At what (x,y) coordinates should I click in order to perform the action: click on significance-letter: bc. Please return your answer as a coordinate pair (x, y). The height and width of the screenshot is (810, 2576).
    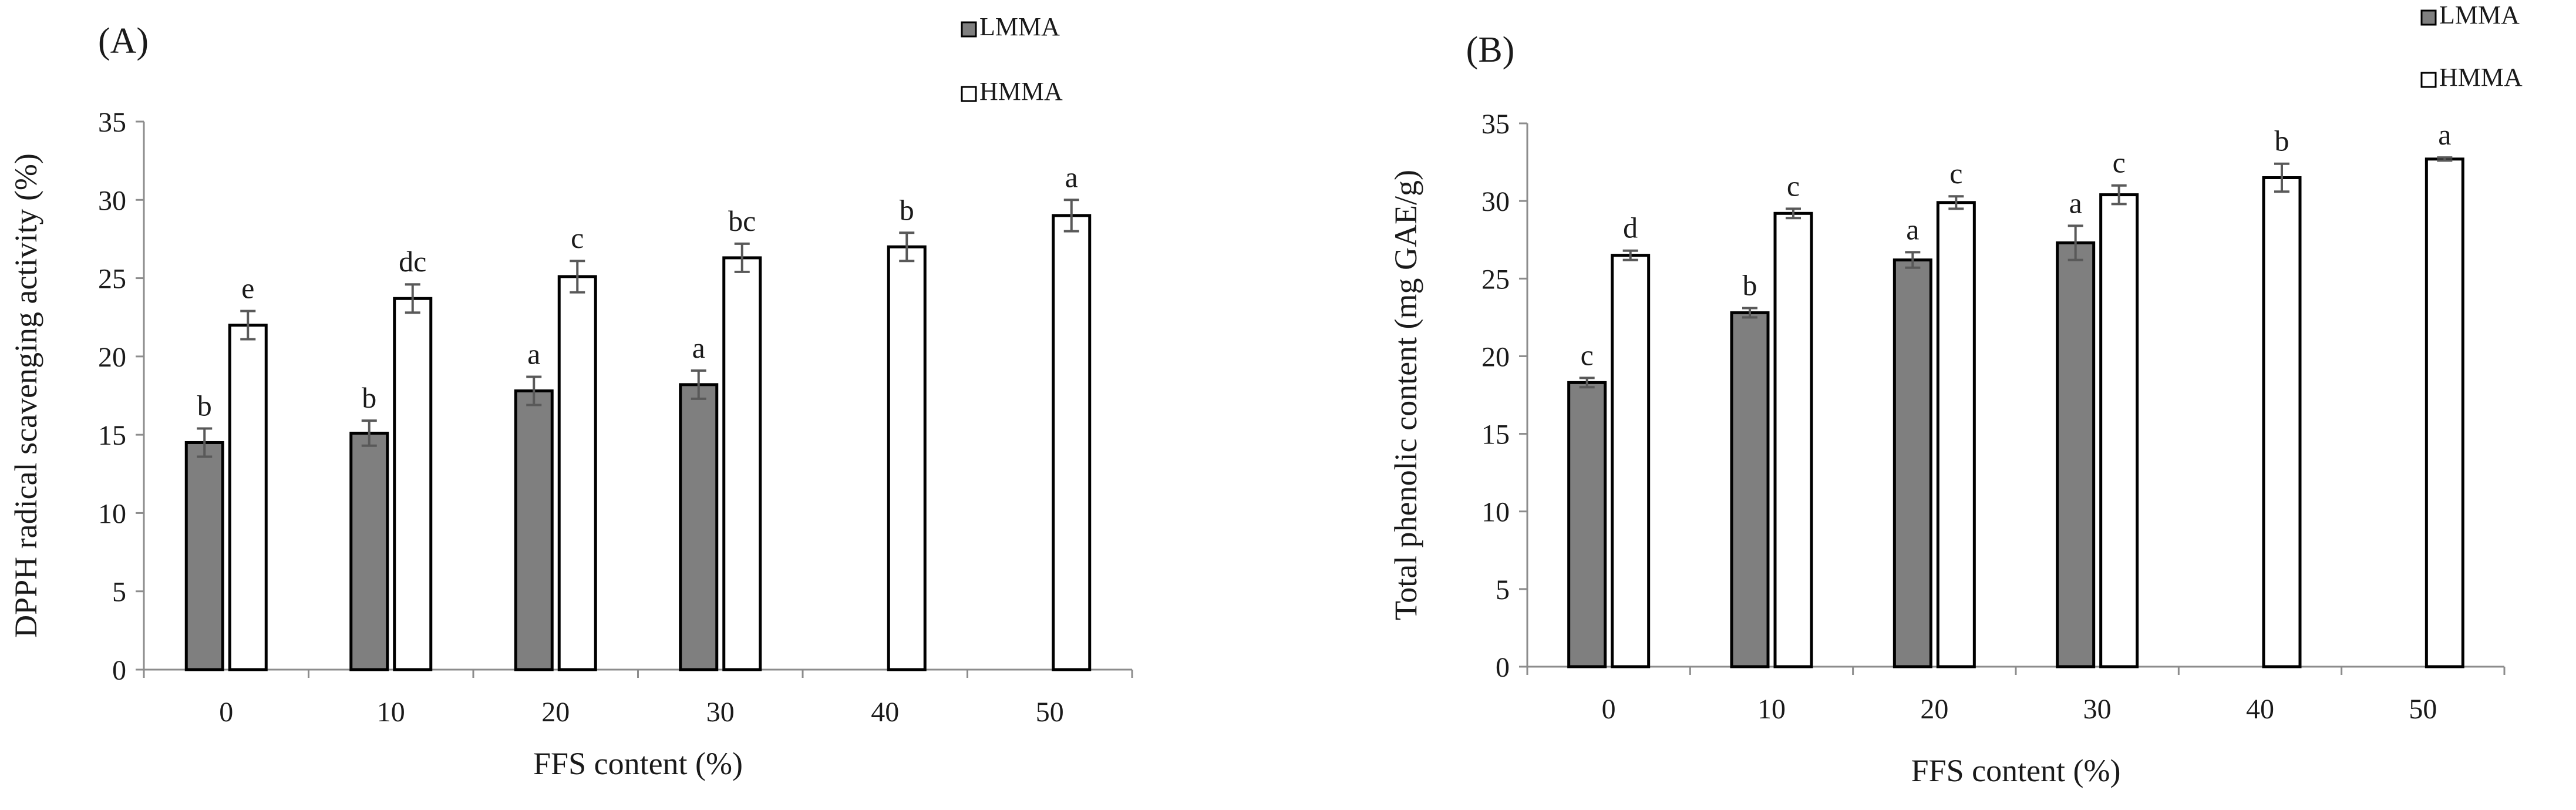
    Looking at the image, I should click on (742, 220).